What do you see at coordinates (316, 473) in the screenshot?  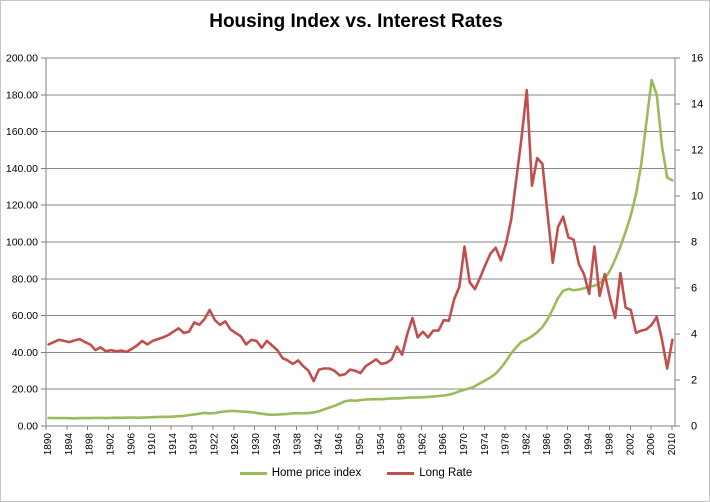 I see `legend-label-home-price-index: Home price index` at bounding box center [316, 473].